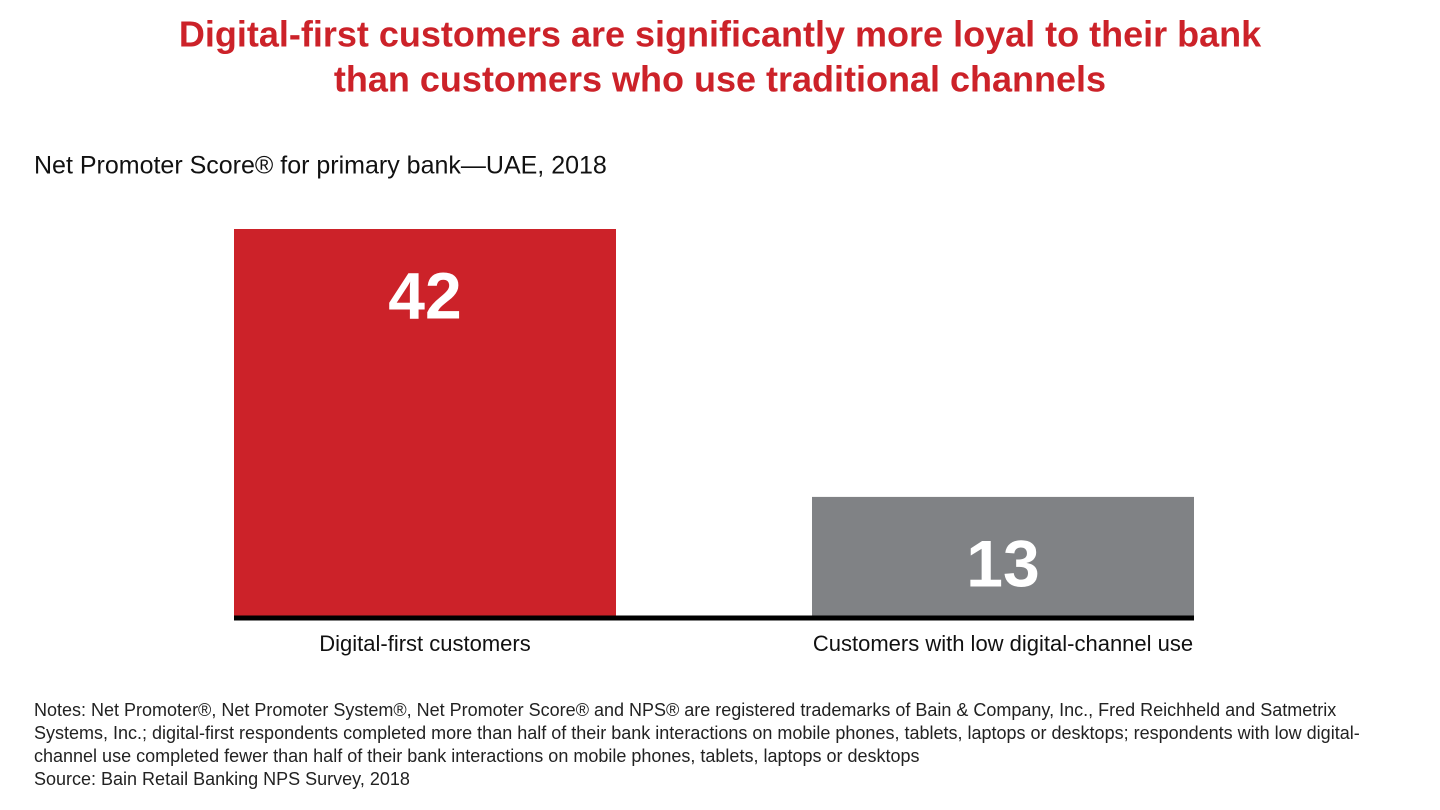  Describe the element at coordinates (424, 643) in the screenshot. I see `x-tick-label: Digital-first customers` at that location.